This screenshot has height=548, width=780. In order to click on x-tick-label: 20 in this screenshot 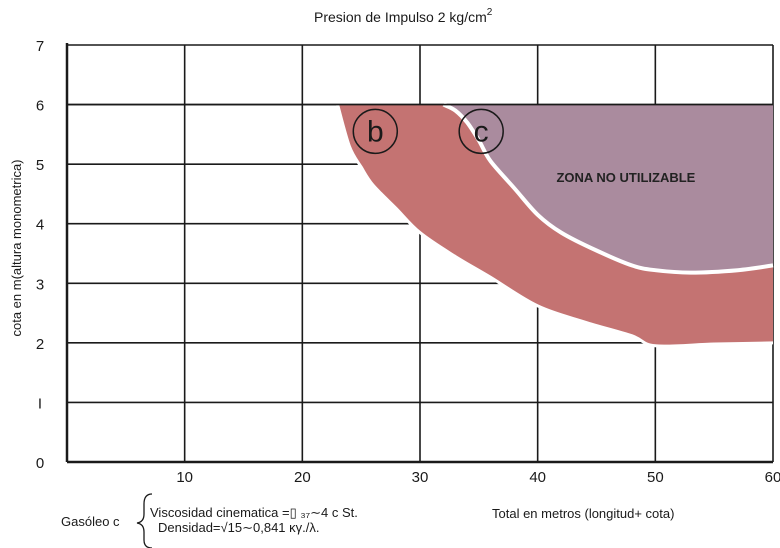, I will do `click(302, 477)`.